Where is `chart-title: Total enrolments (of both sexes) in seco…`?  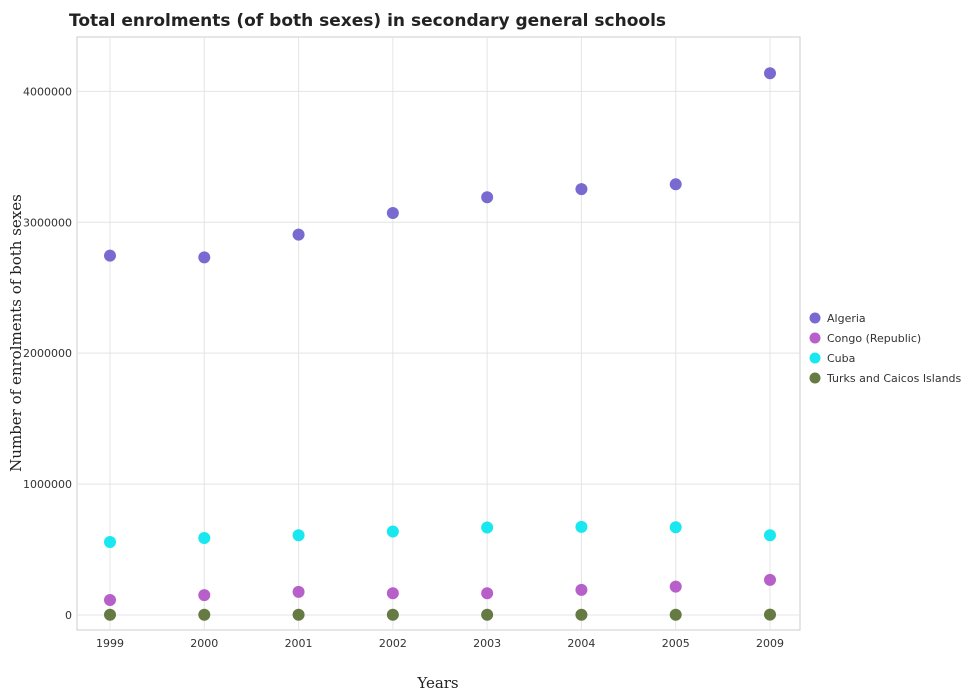 chart-title: Total enrolments (of both sexes) in seco… is located at coordinates (367, 21).